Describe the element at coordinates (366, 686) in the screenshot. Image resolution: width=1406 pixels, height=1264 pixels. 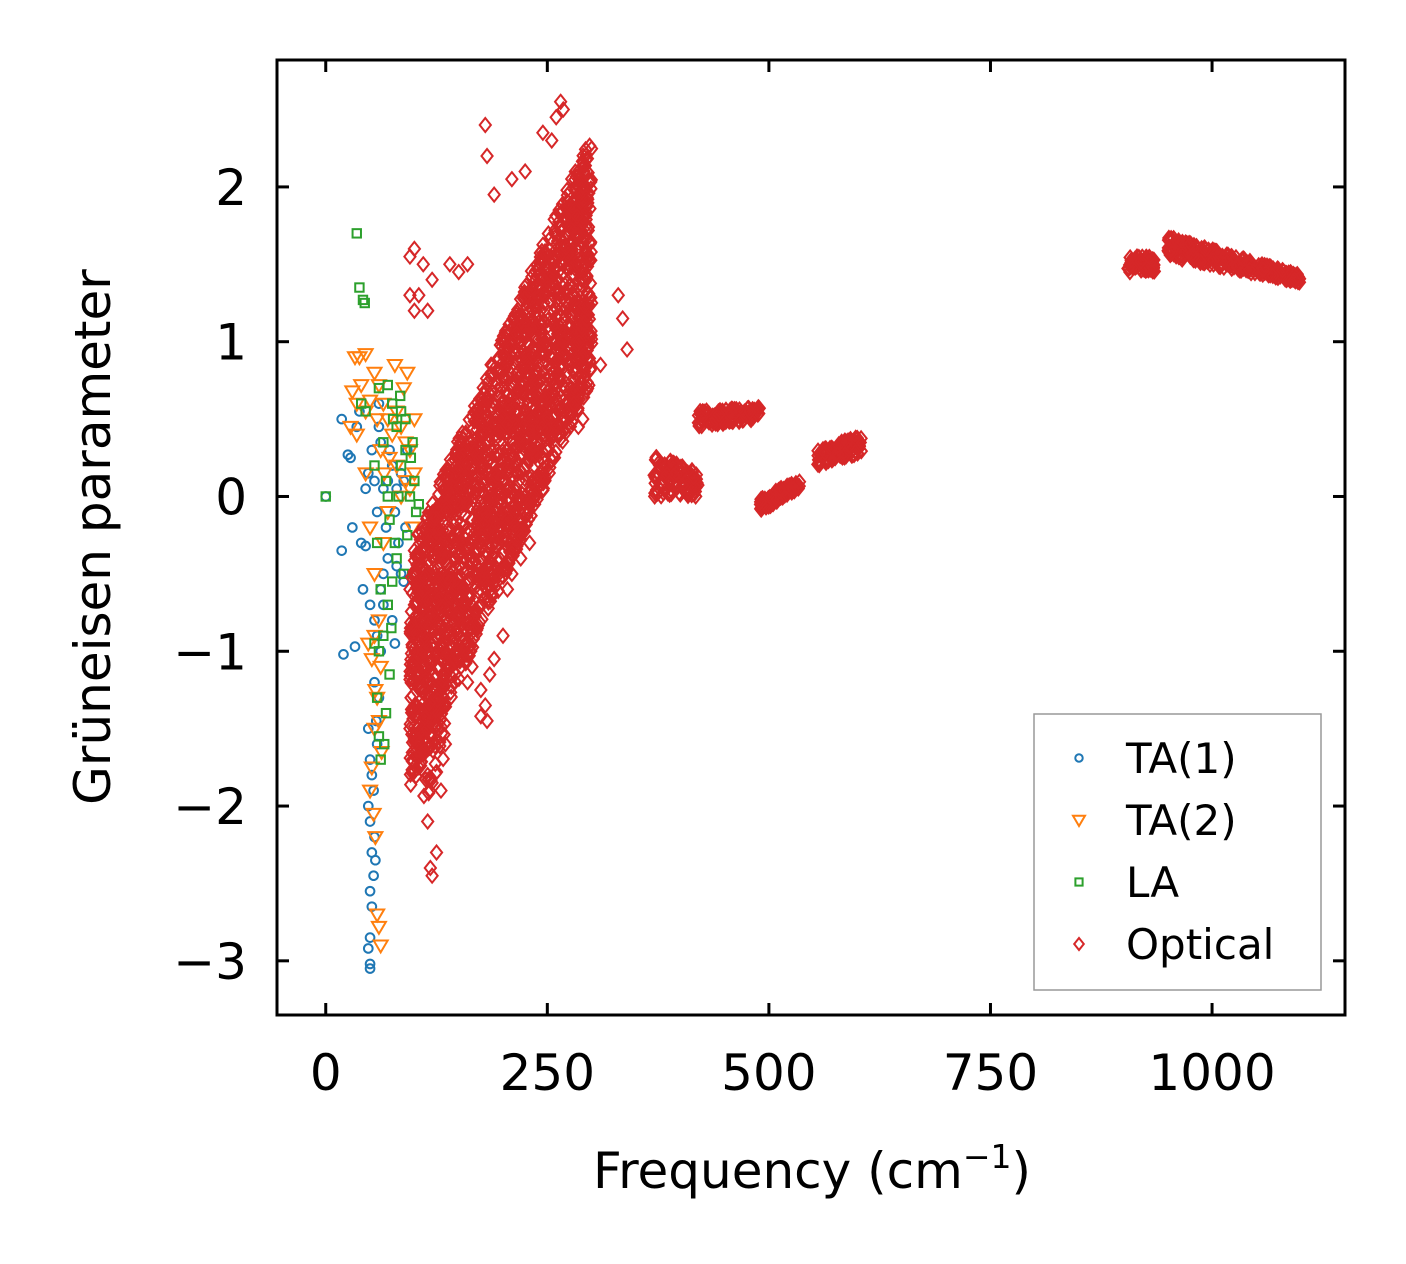
I see `series-ta-1-` at that location.